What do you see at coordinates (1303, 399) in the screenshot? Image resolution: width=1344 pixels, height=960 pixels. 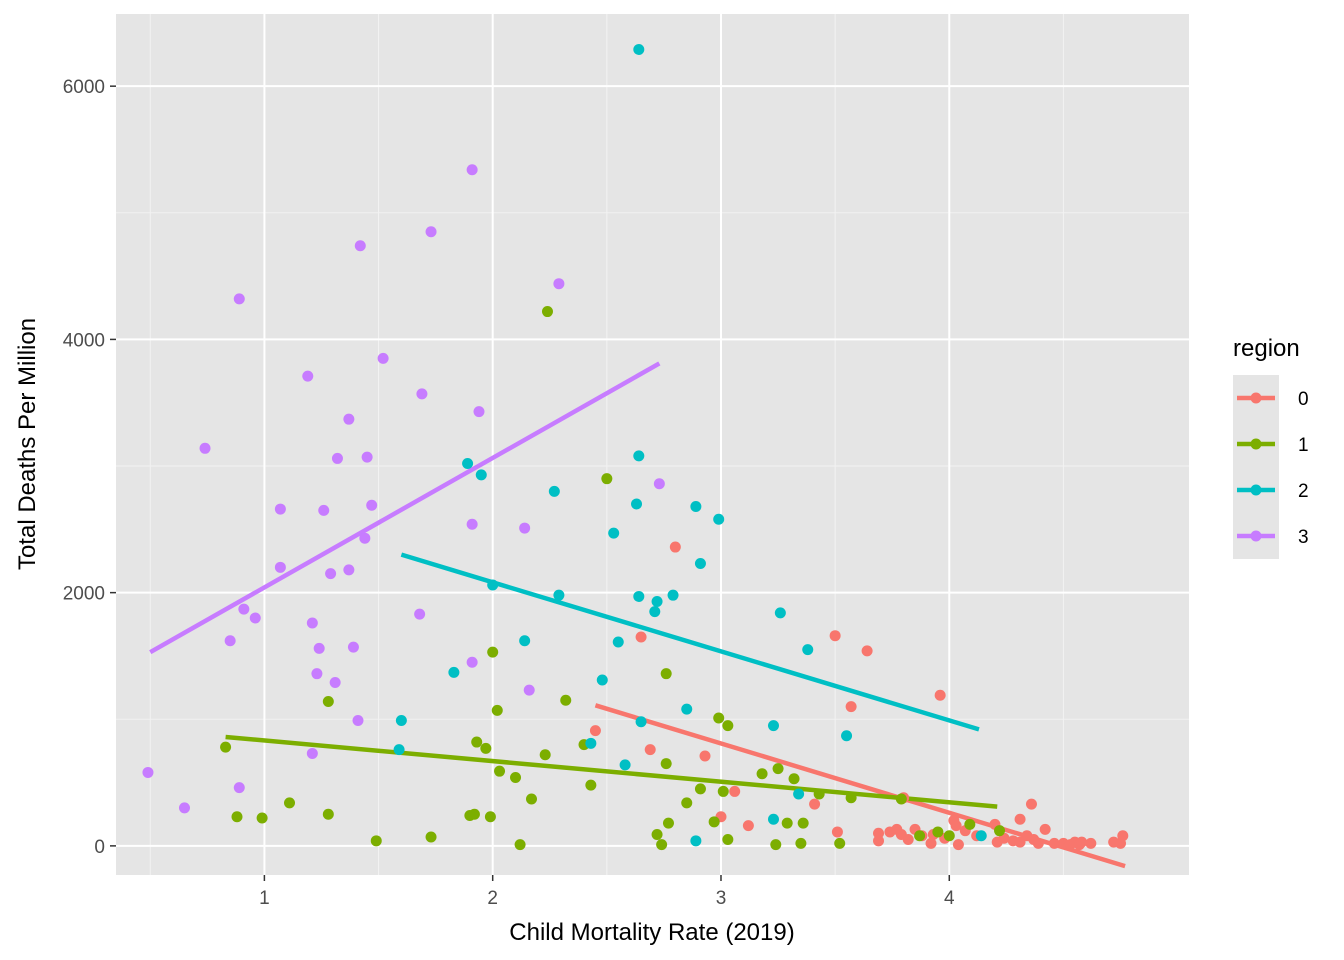 I see `legend-label: 0` at bounding box center [1303, 399].